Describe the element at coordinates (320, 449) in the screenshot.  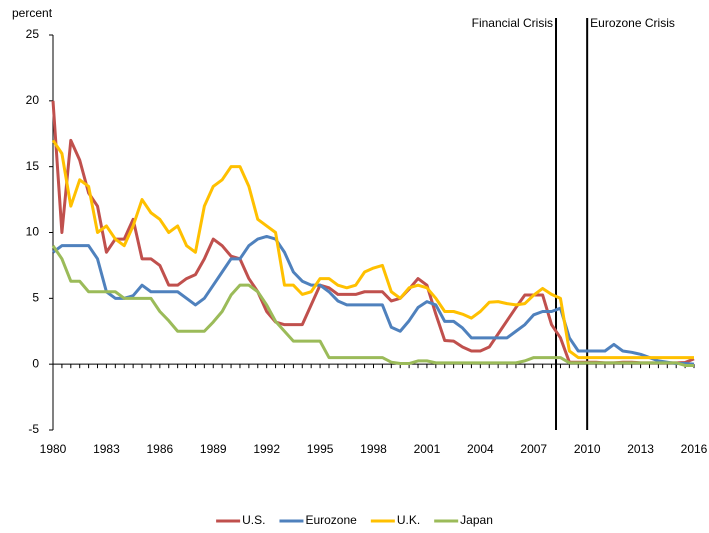
I see `x-tick-label: 1995` at that location.